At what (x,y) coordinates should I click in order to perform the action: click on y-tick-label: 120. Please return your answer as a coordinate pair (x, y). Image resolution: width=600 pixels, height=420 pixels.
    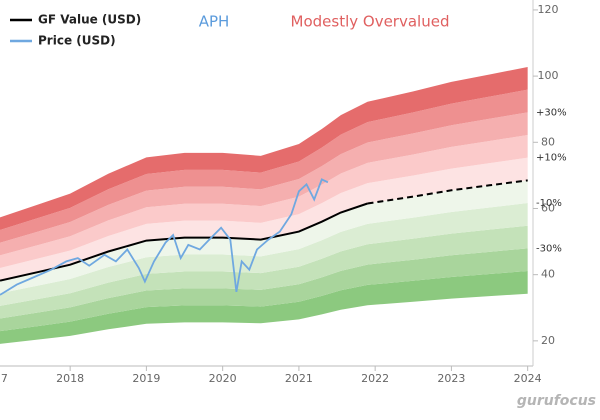
    Looking at the image, I should click on (548, 9).